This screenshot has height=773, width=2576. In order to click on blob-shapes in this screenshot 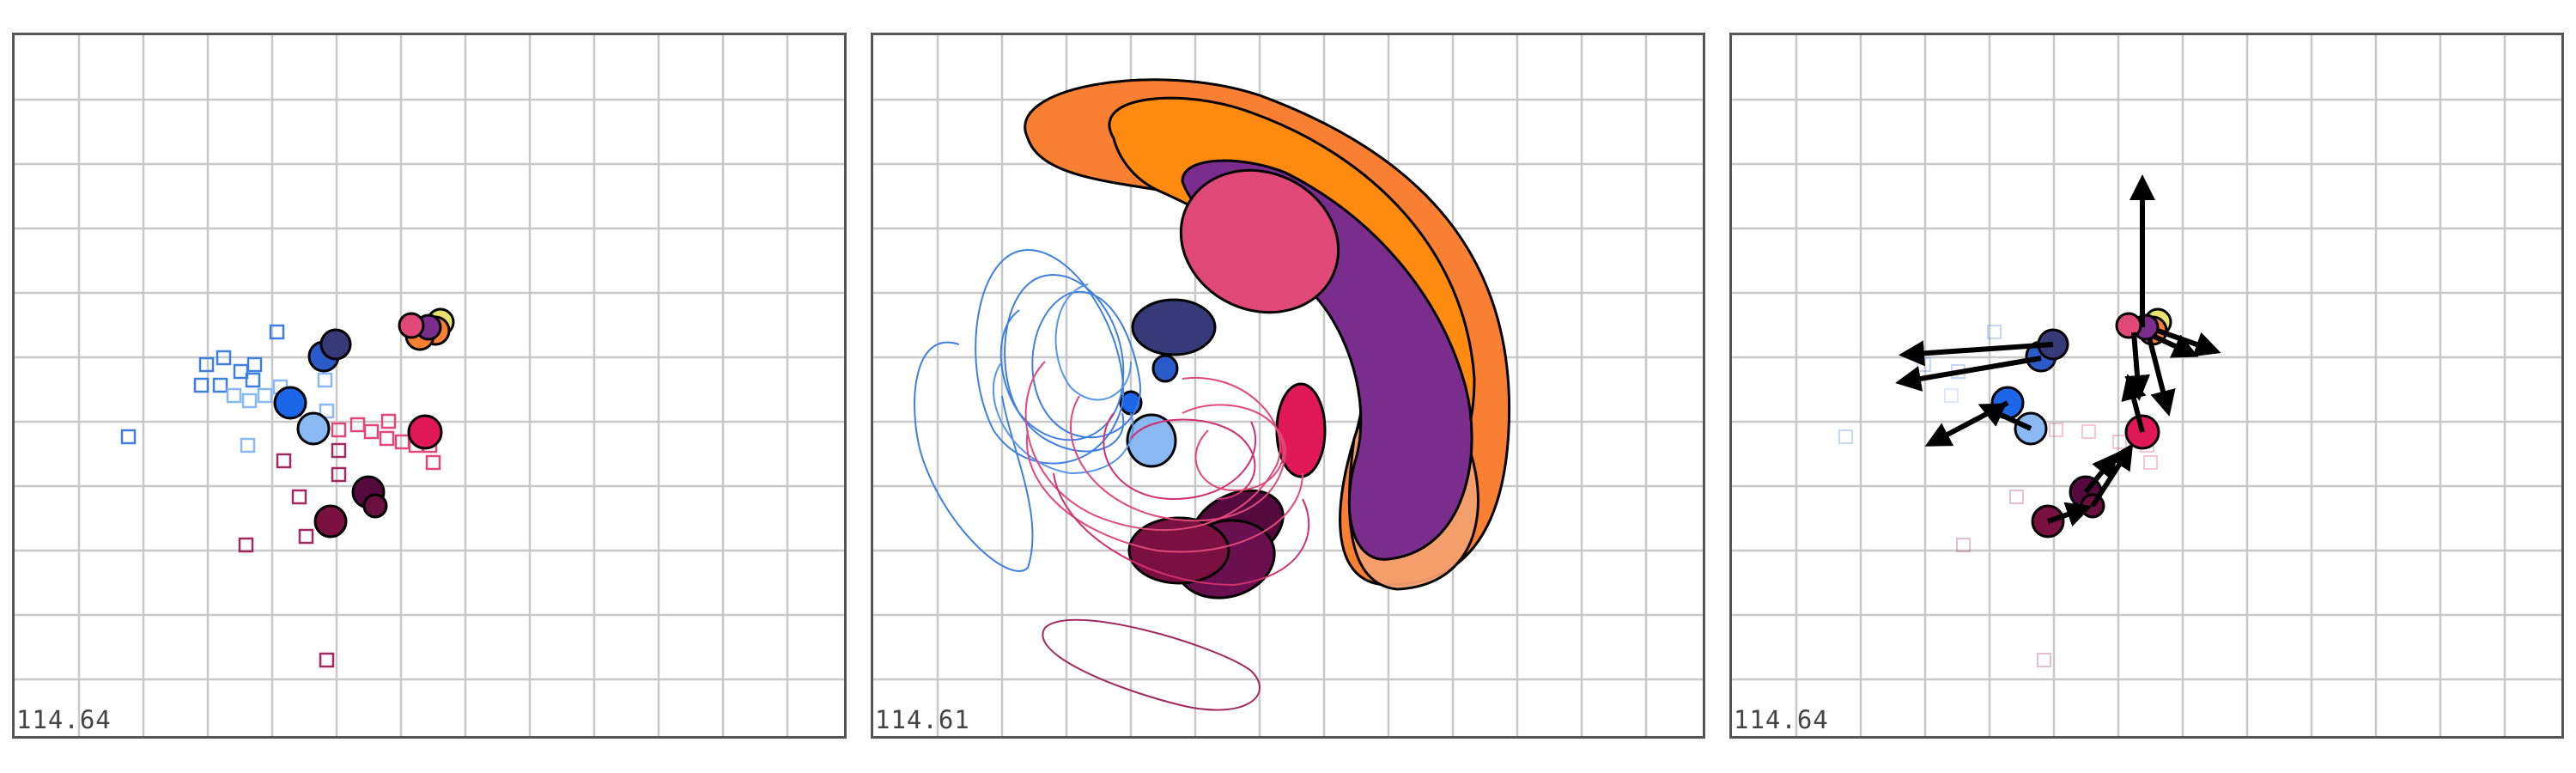, I will do `click(1268, 339)`.